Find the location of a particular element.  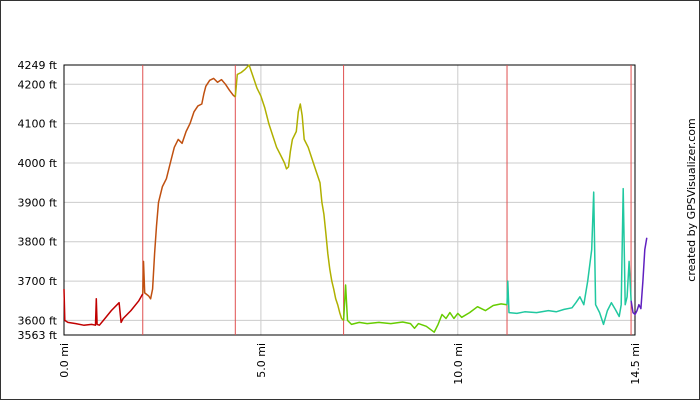

y-tick-label: 3900 ft is located at coordinates (38, 202).